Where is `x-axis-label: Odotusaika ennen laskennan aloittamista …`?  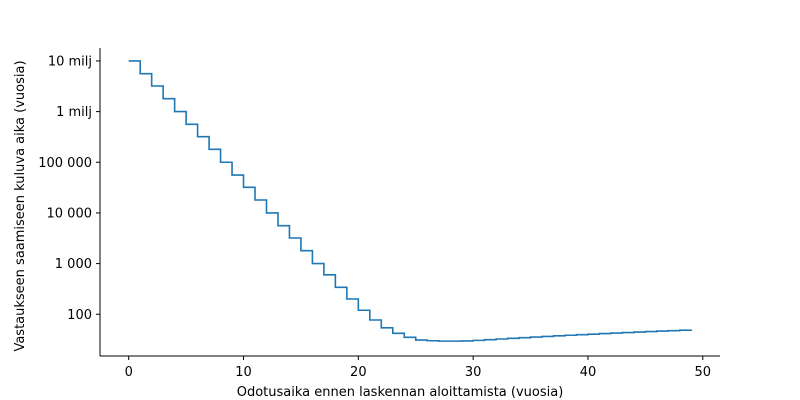
x-axis-label: Odotusaika ennen laskennan aloittamista … is located at coordinates (400, 392).